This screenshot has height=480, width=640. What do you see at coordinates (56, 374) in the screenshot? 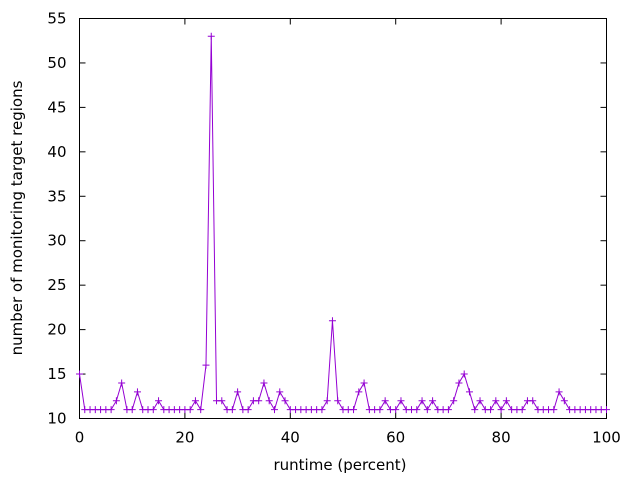
I see `y-tick-label: 15` at bounding box center [56, 374].